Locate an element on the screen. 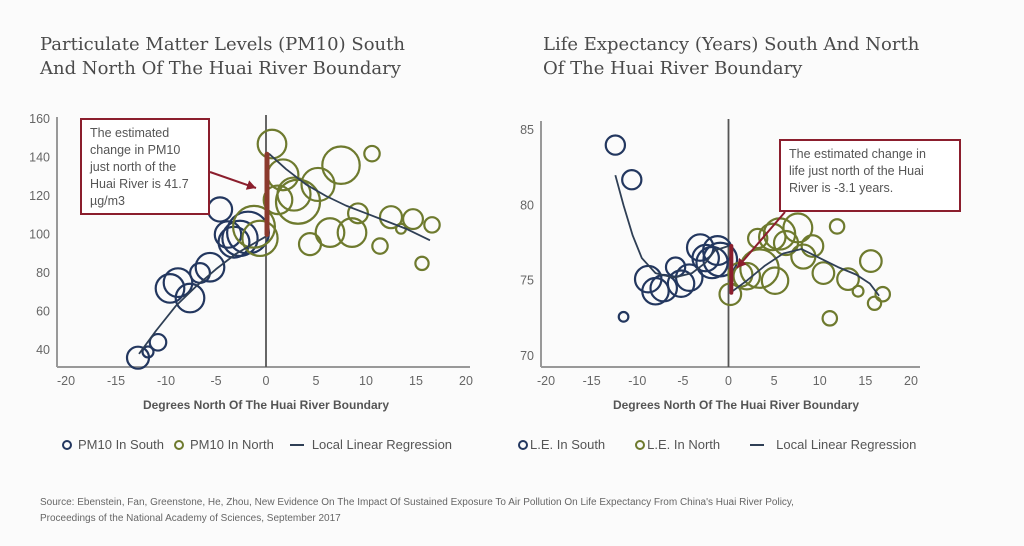 The width and height of the screenshot is (1024, 546). chart1-y-tick-label: 100 is located at coordinates (39, 235).